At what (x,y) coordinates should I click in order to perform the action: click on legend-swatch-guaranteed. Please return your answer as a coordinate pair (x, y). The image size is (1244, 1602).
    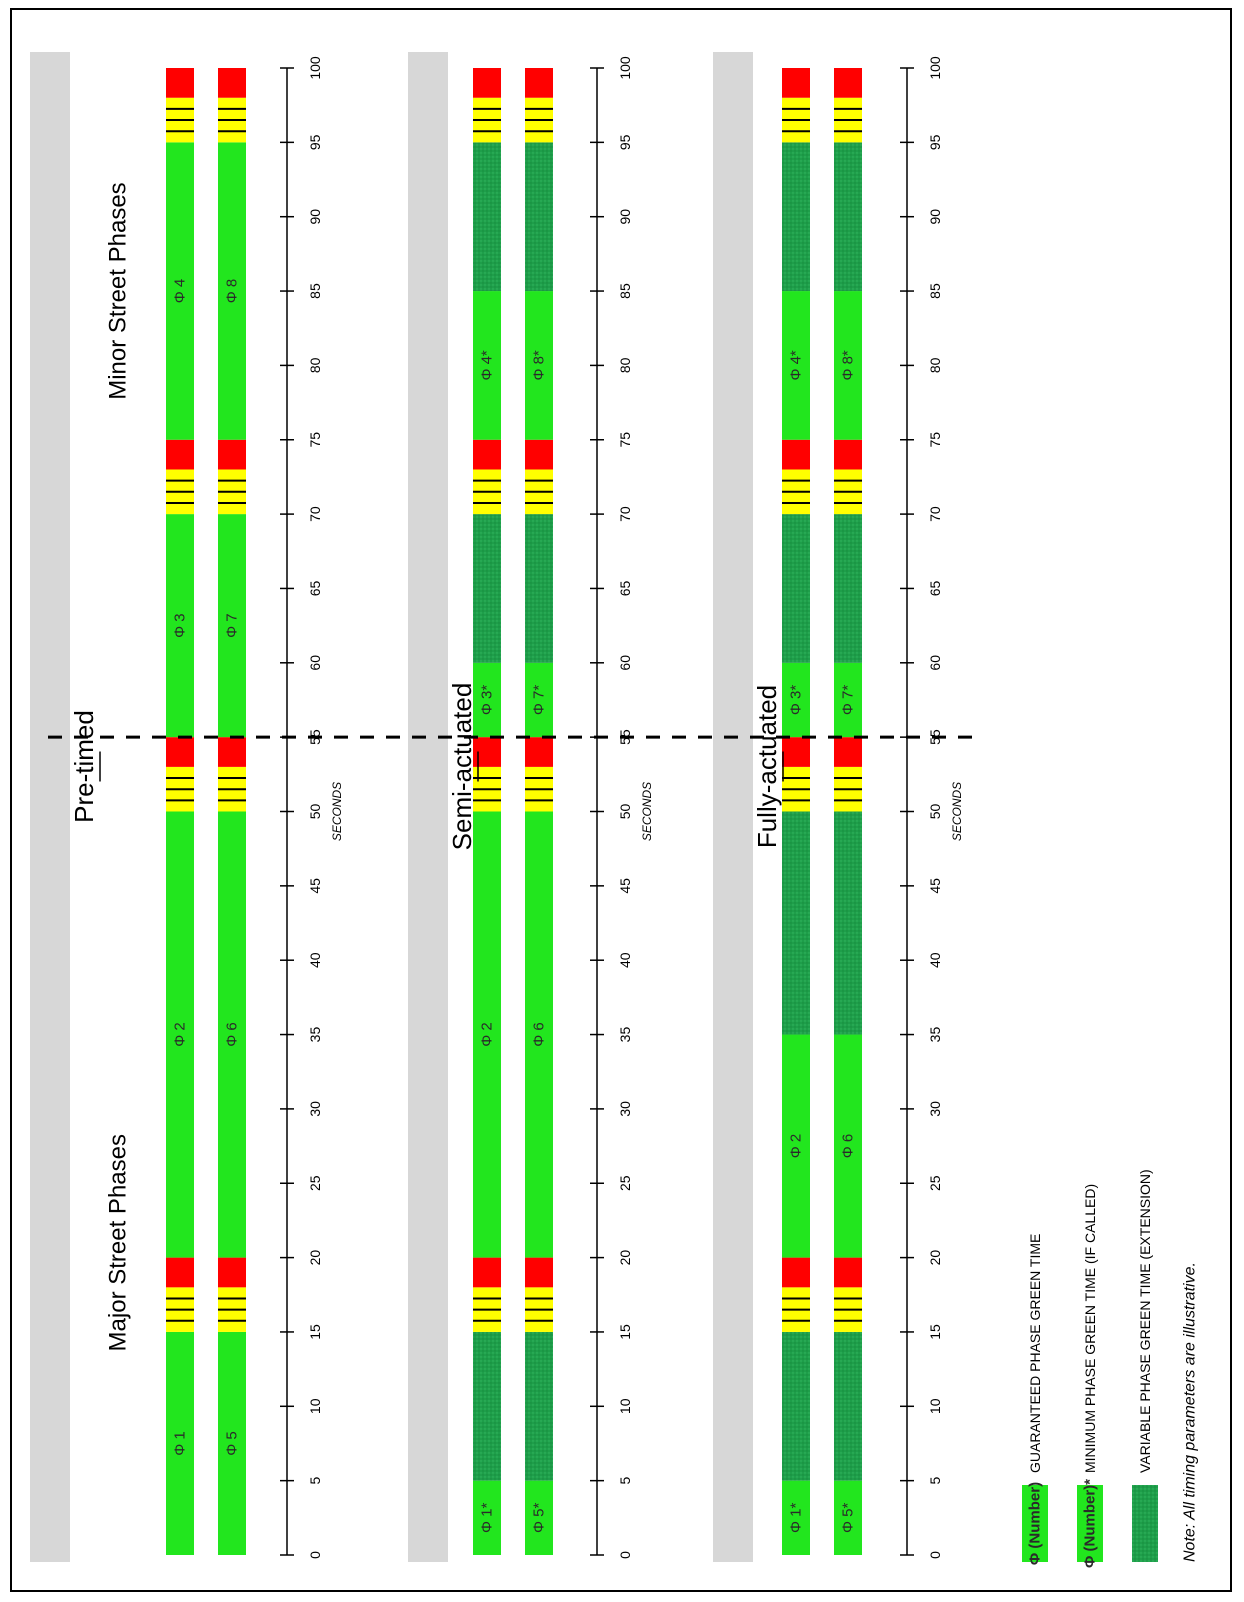
    Looking at the image, I should click on (1035, 1523).